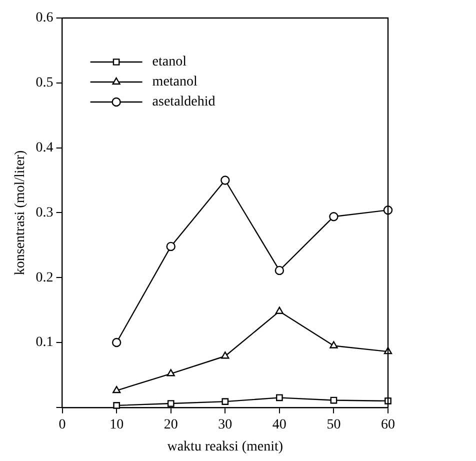 The width and height of the screenshot is (476, 461). I want to click on y-axis-title: konsentrasi (mol/liter), so click(20, 213).